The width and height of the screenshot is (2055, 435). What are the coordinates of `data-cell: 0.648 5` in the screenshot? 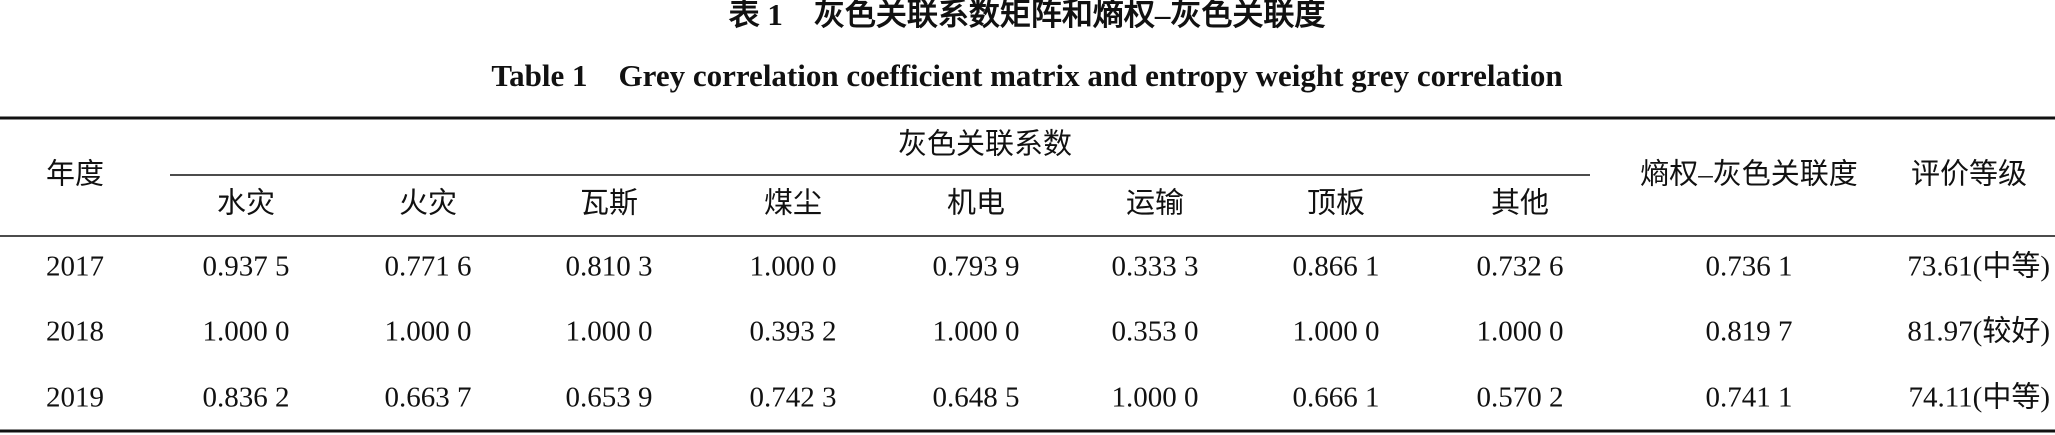 It's located at (976, 398).